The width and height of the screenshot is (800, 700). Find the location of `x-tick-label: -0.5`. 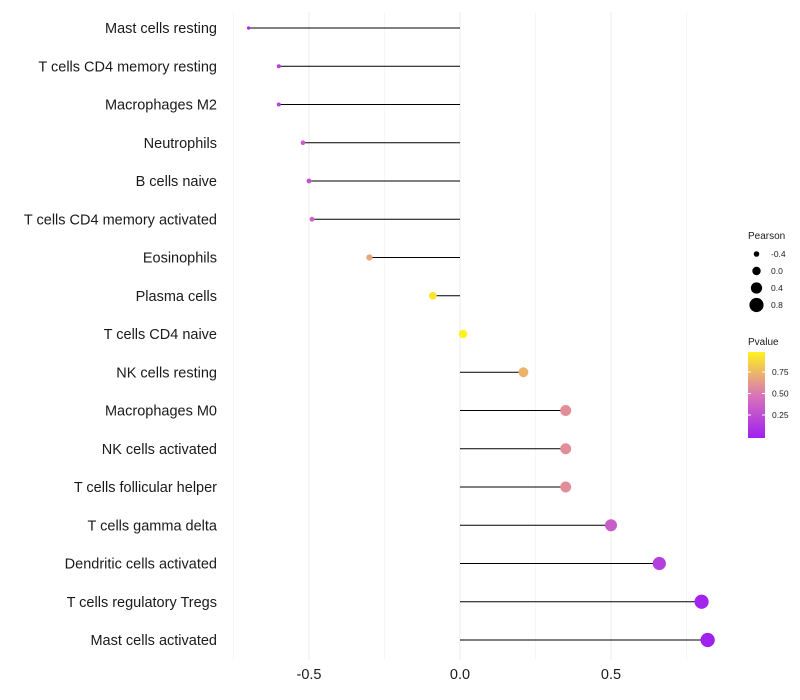

x-tick-label: -0.5 is located at coordinates (309, 675).